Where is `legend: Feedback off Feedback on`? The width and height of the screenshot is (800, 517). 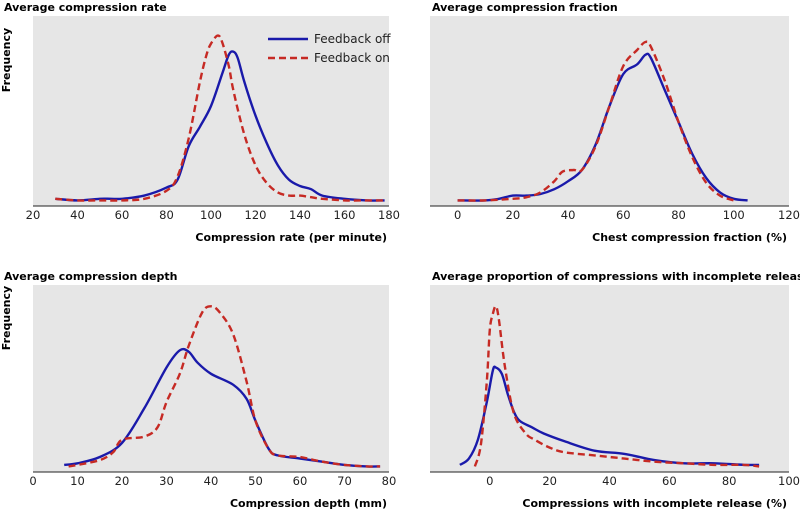
legend: Feedback off Feedback on is located at coordinates (329, 48).